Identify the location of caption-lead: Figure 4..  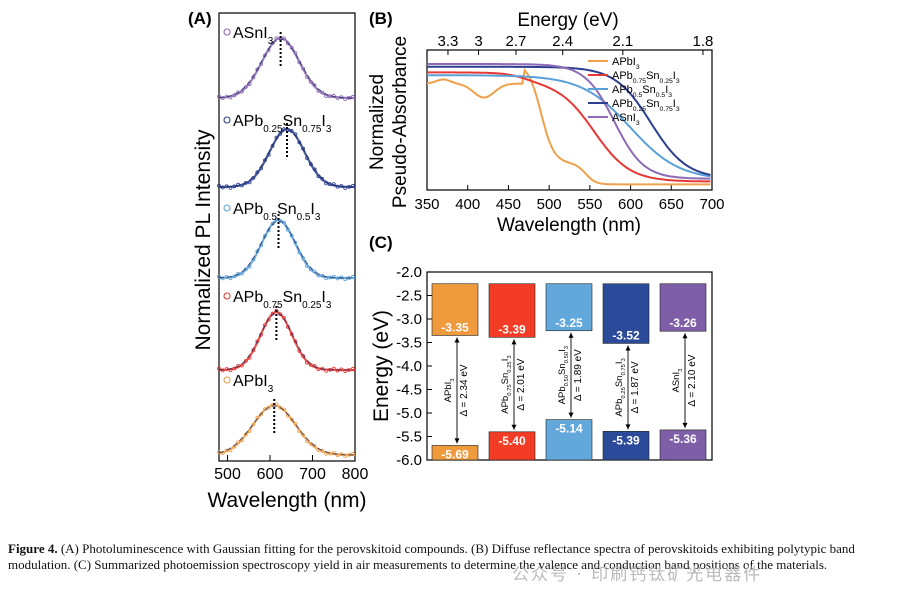
(33, 548).